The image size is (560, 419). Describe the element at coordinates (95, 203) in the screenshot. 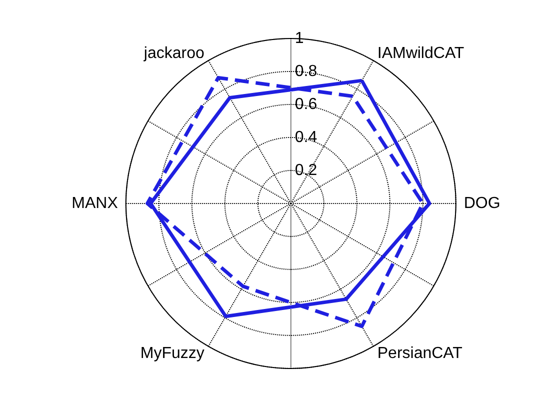

I see `spoke-label: MANX` at that location.